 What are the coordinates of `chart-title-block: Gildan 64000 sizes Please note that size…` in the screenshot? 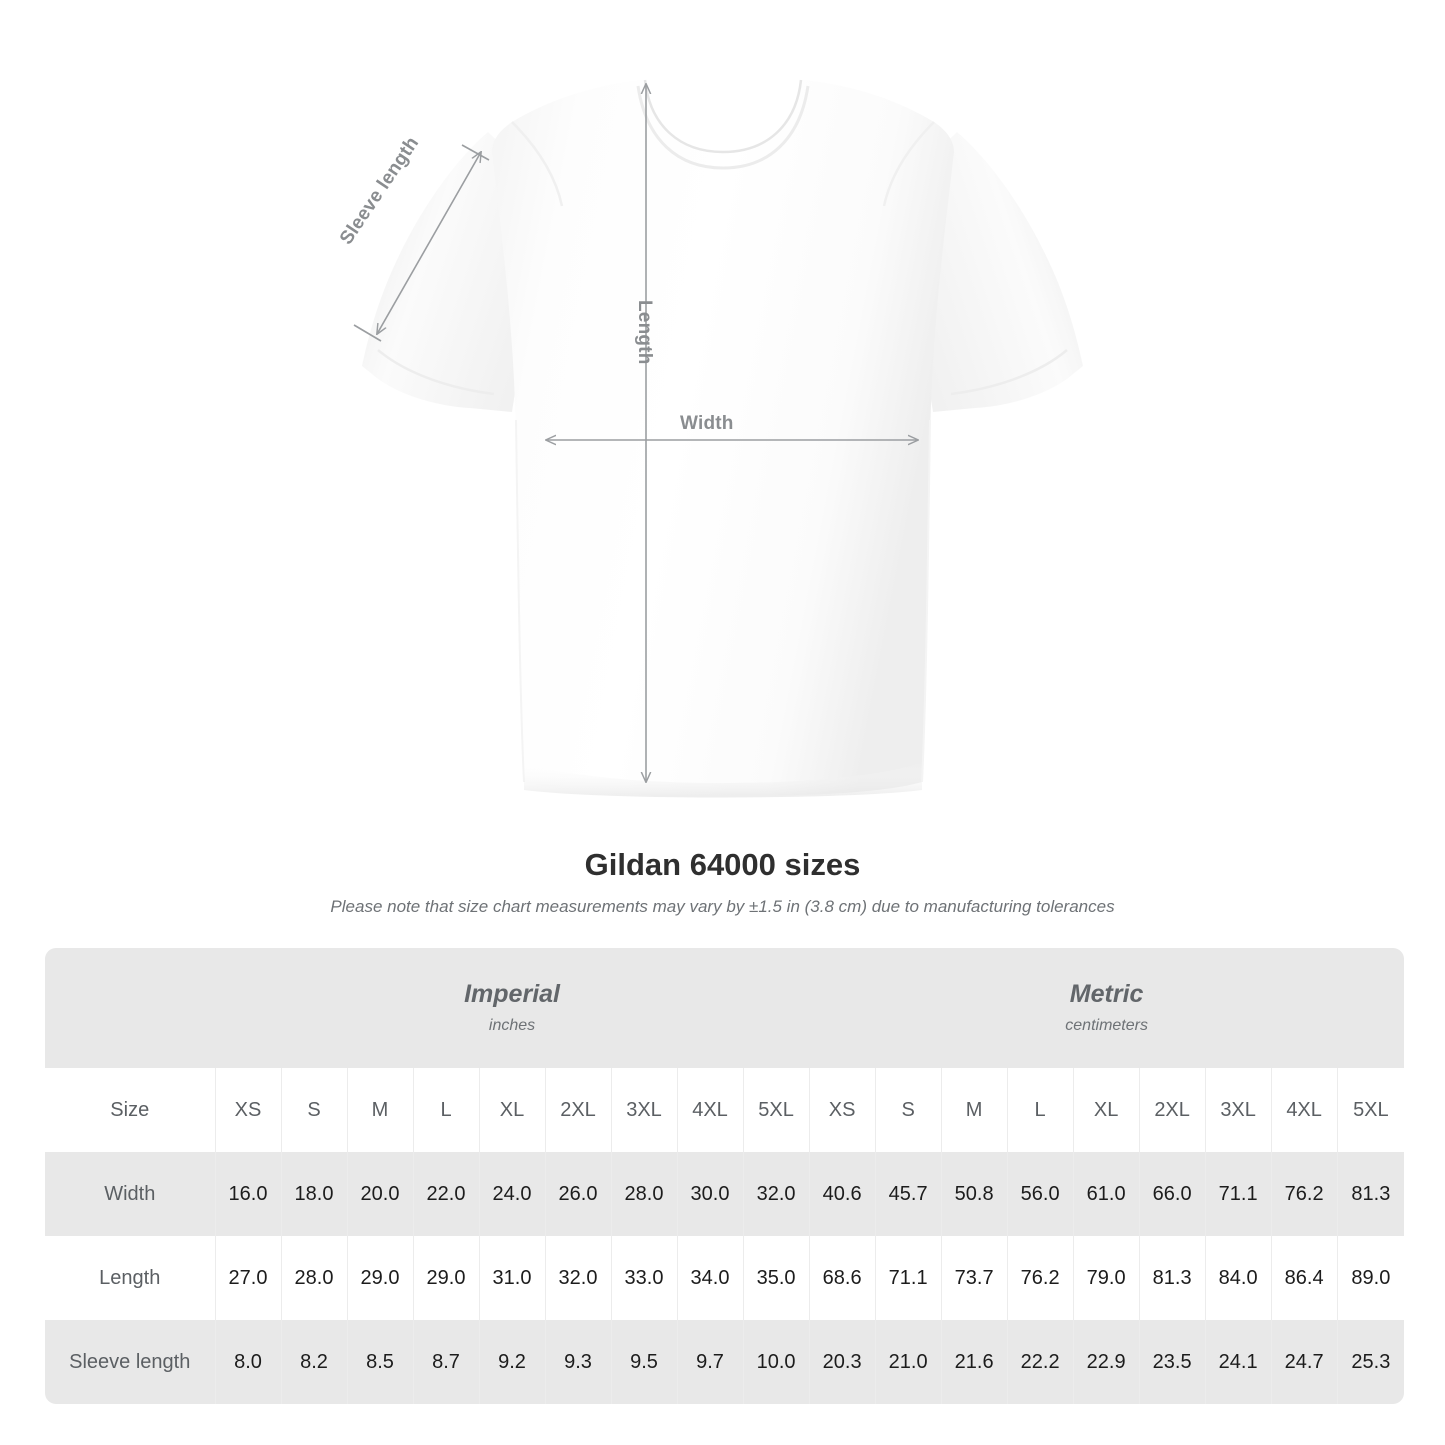 It's located at (722, 881).